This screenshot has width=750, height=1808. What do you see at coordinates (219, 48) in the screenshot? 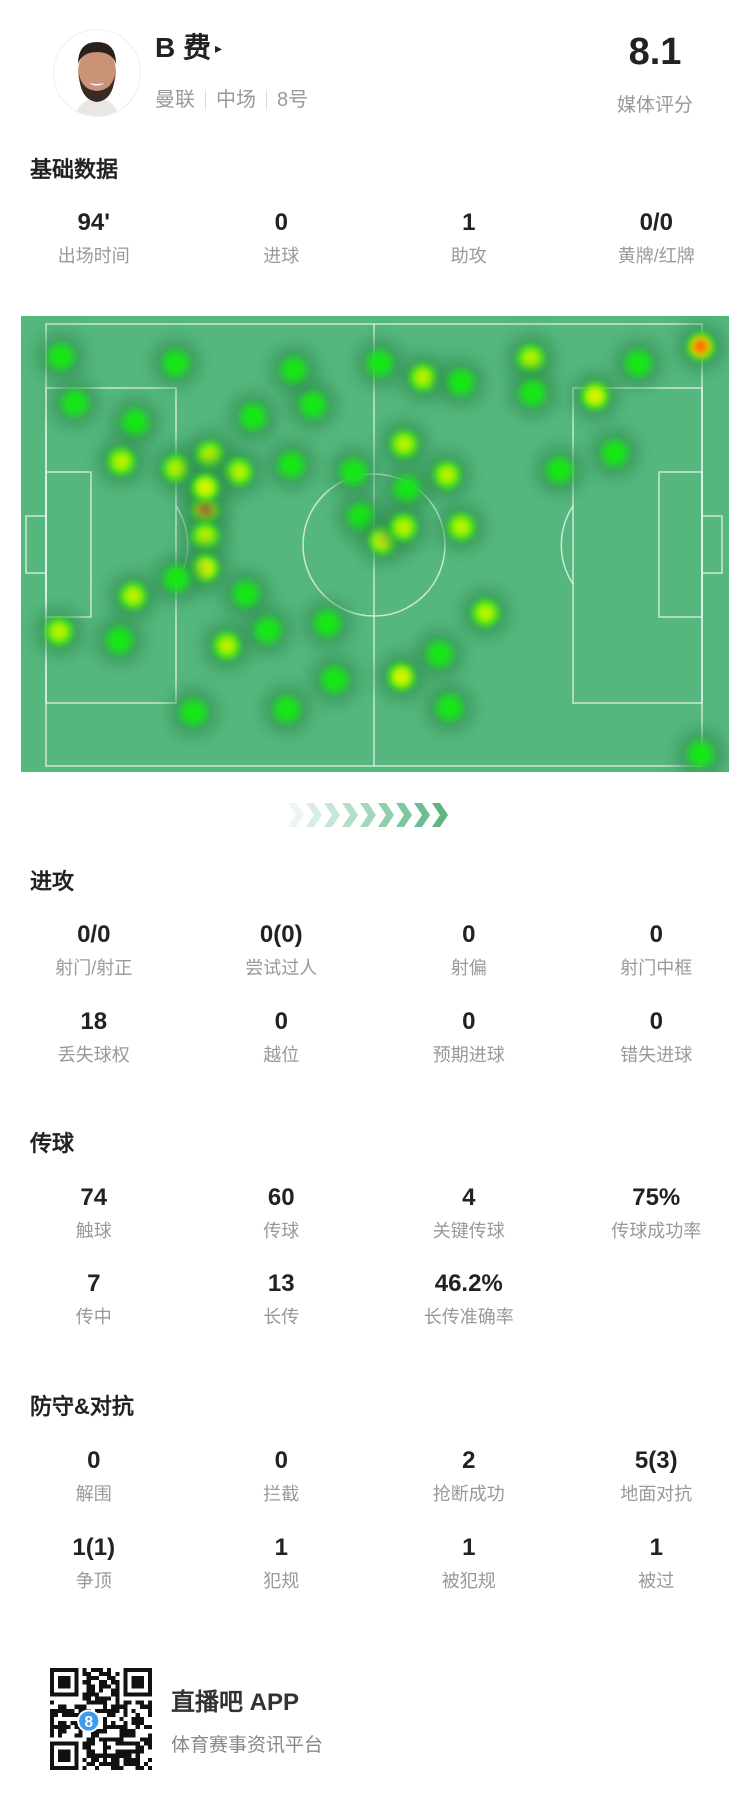
I see `play-arrow-icon: ▸` at bounding box center [219, 48].